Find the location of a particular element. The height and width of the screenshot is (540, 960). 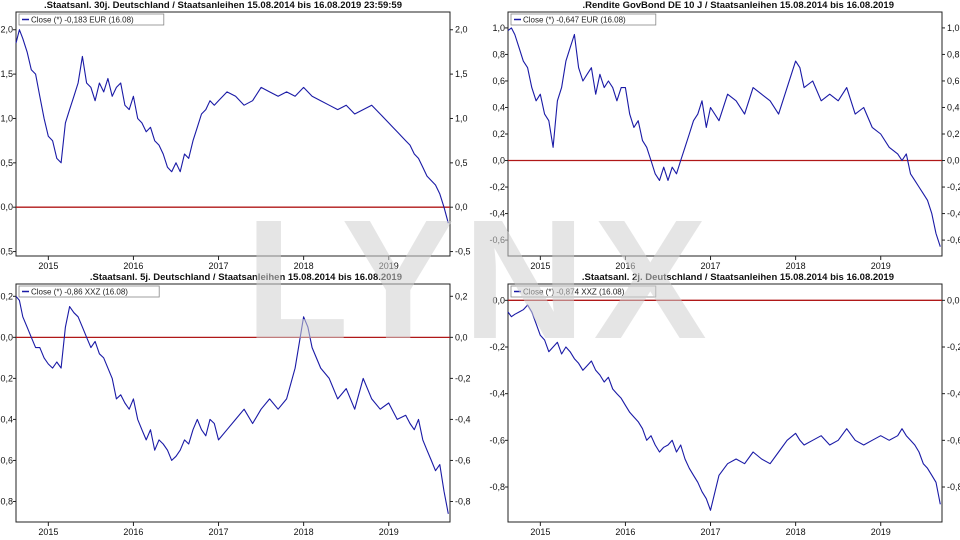

y-tick-label-right: 0,6 is located at coordinates (953, 81).